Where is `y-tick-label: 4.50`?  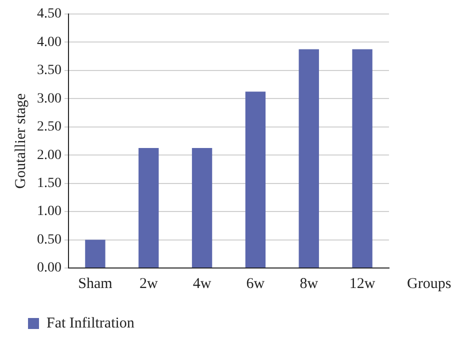
y-tick-label: 4.50 is located at coordinates (49, 14).